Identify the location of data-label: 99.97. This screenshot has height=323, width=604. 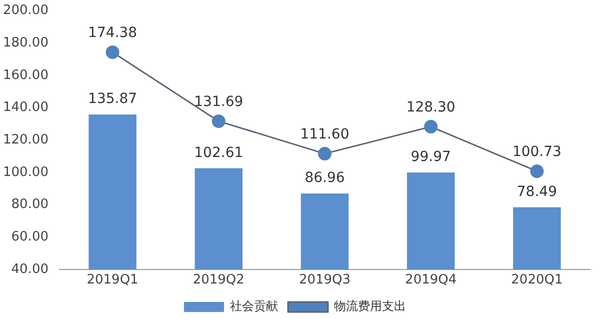
(430, 157).